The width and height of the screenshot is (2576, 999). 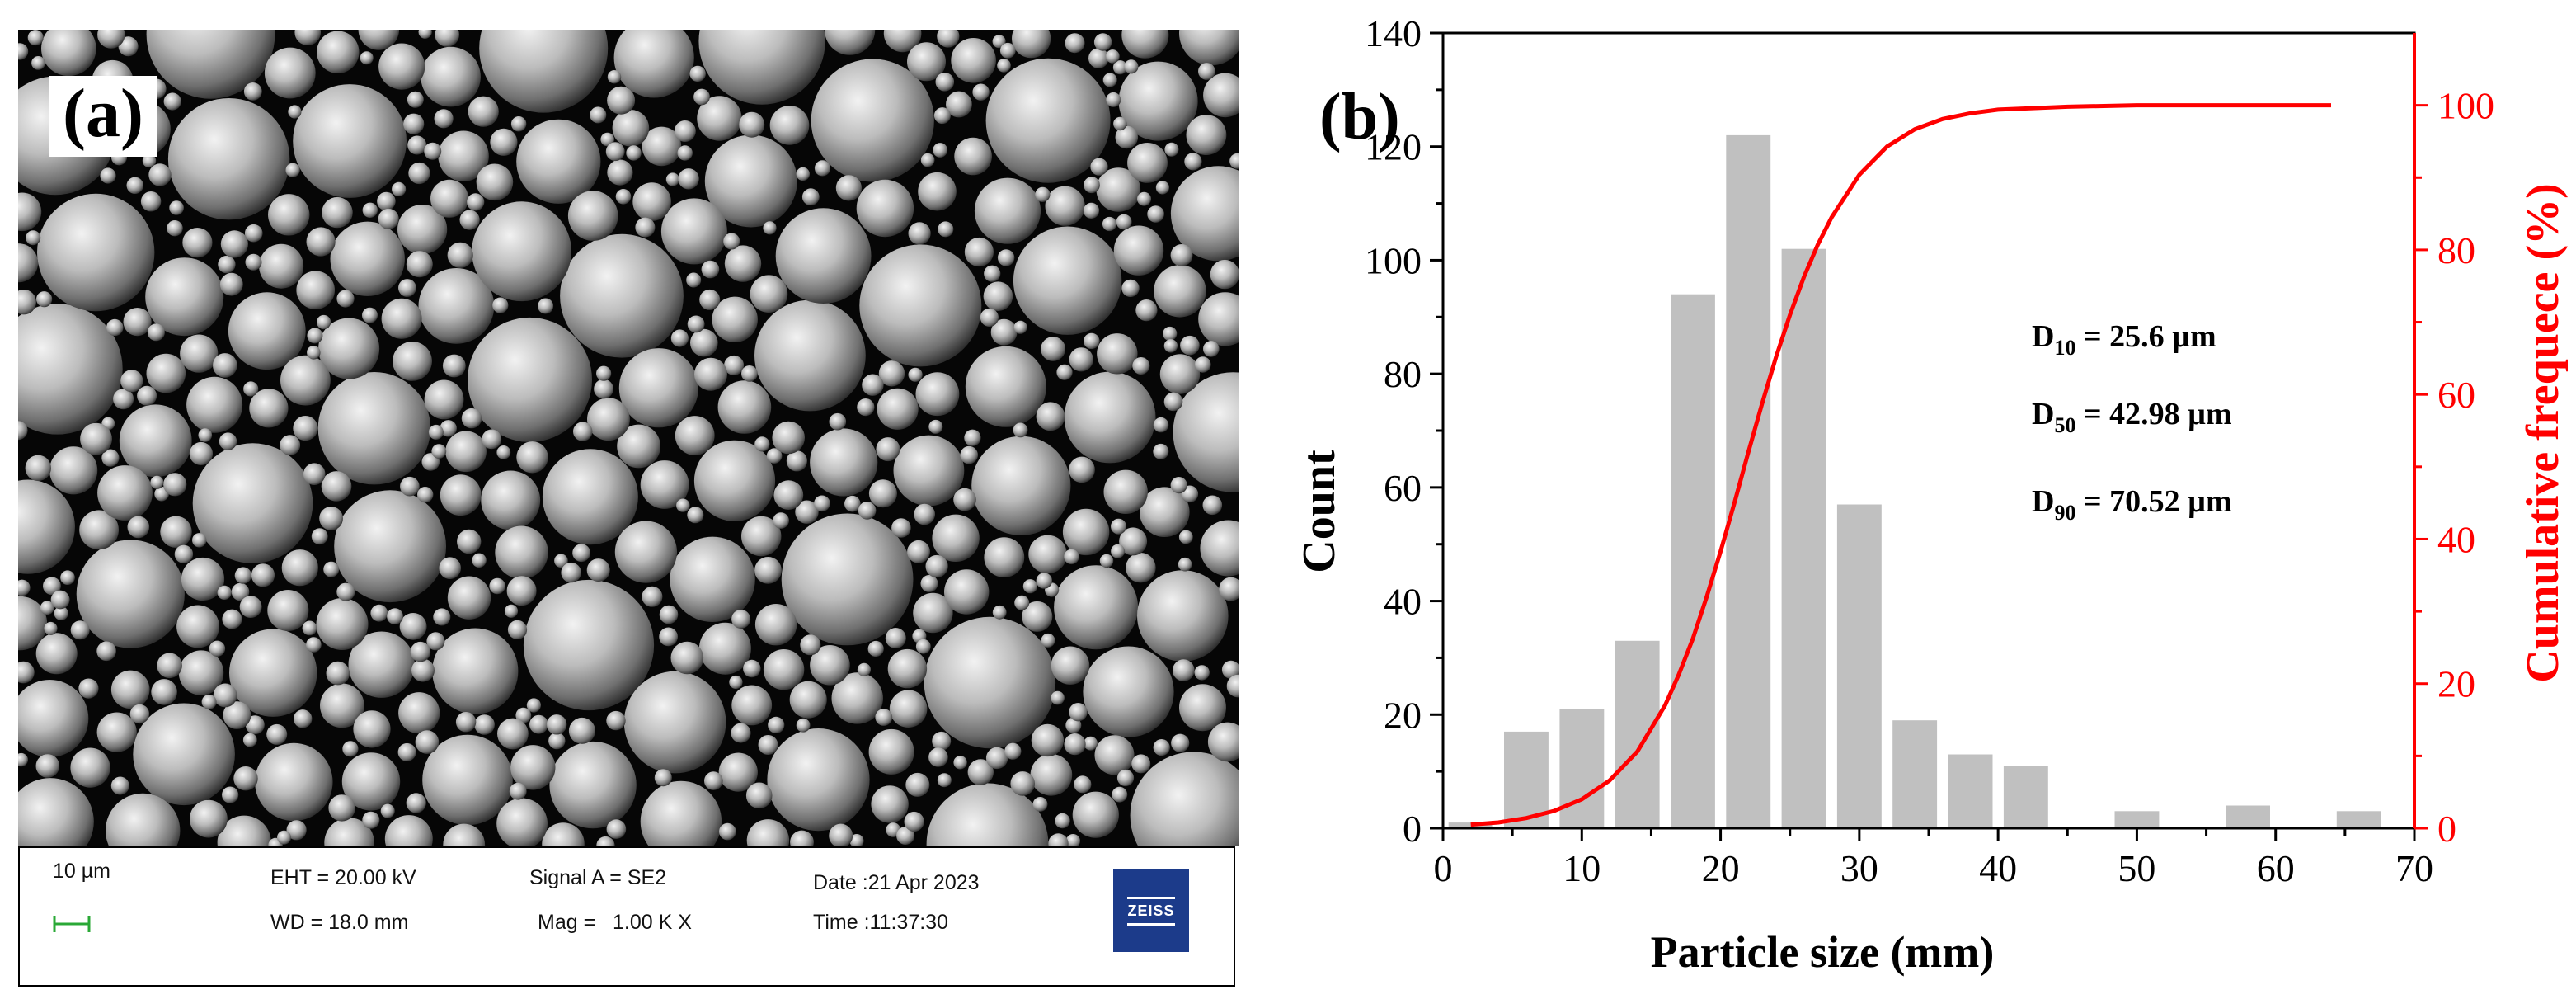 What do you see at coordinates (2276, 868) in the screenshot?
I see `x-tick-label: 60` at bounding box center [2276, 868].